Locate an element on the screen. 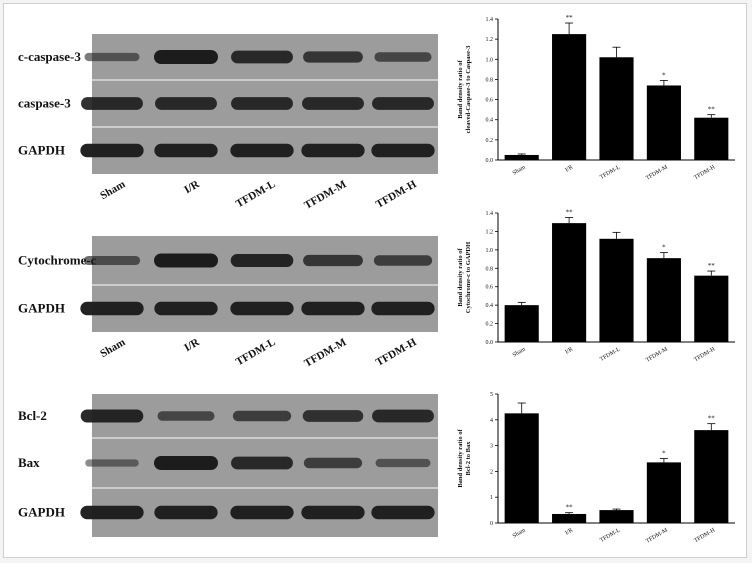  blot-lane-label: TFDM-H is located at coordinates (396, 352).